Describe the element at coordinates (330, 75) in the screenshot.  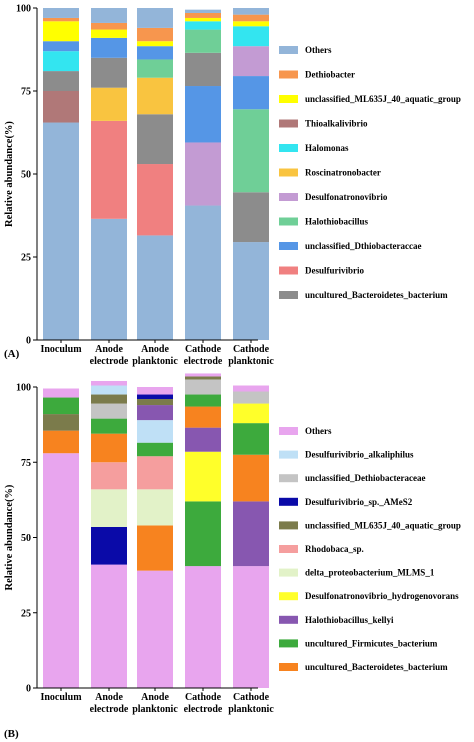
I see `legend-label: Dethiobacter` at that location.